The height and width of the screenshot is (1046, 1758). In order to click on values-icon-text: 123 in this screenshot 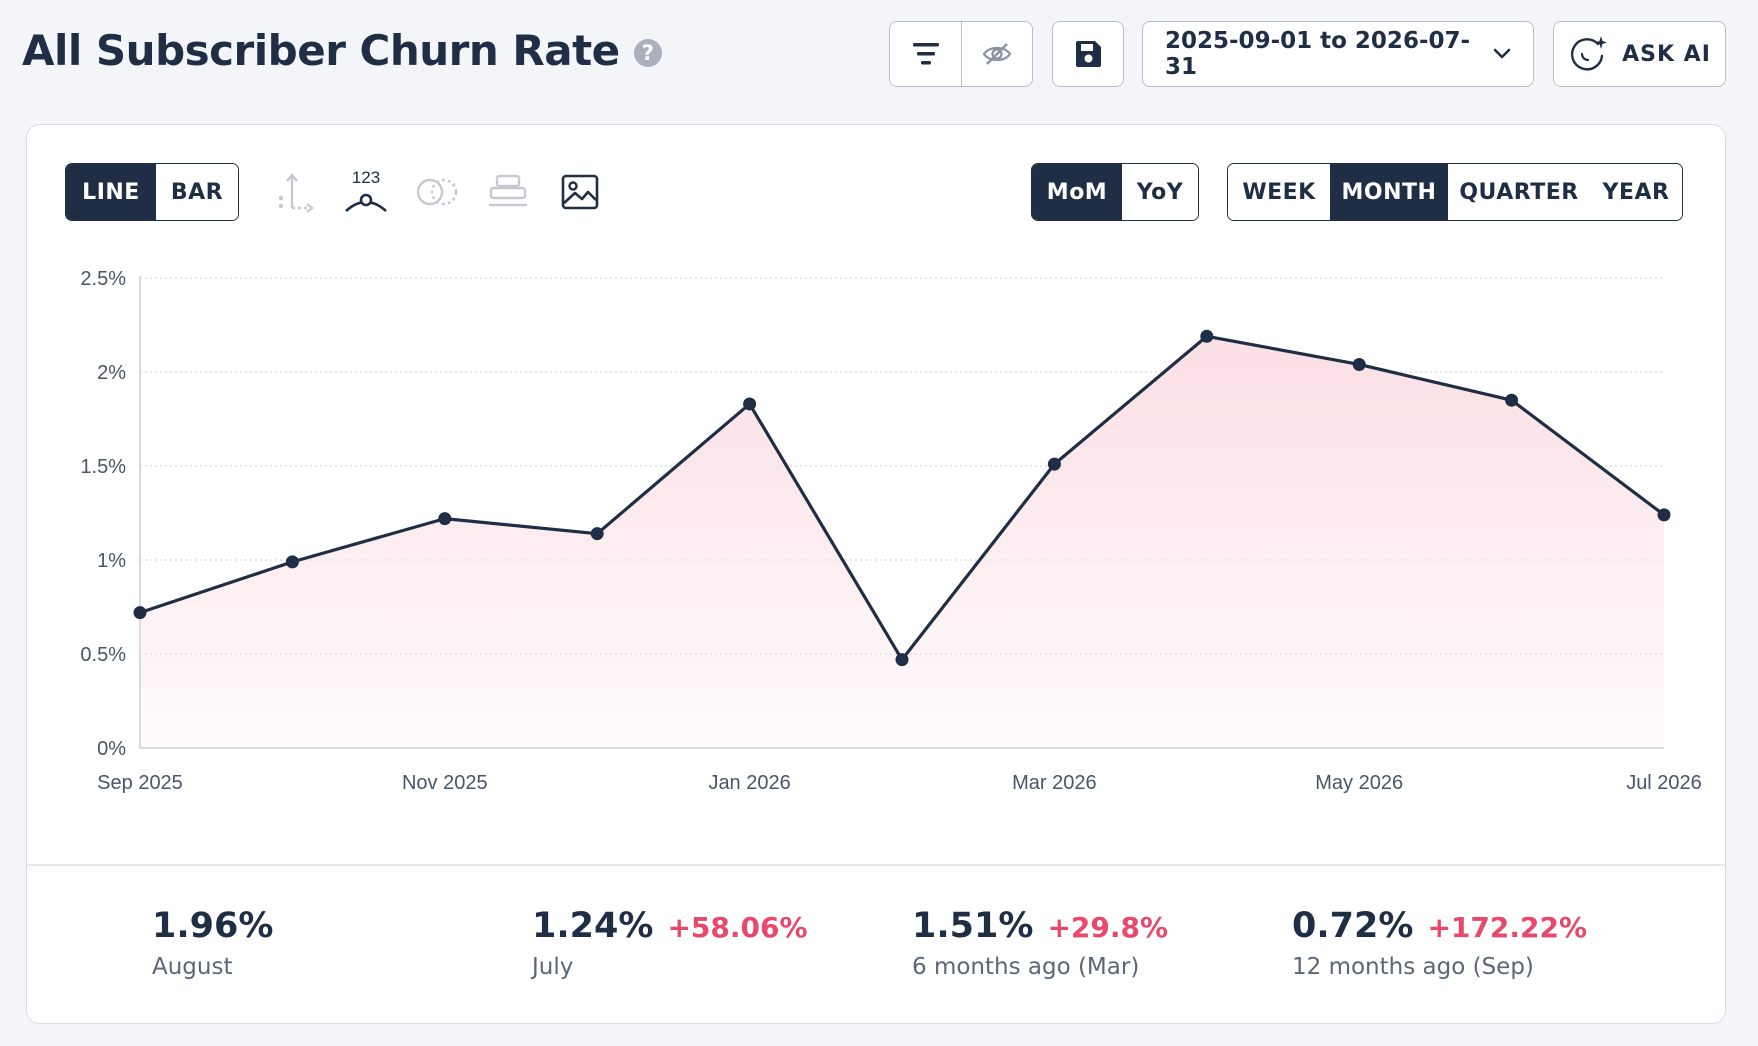, I will do `click(366, 177)`.